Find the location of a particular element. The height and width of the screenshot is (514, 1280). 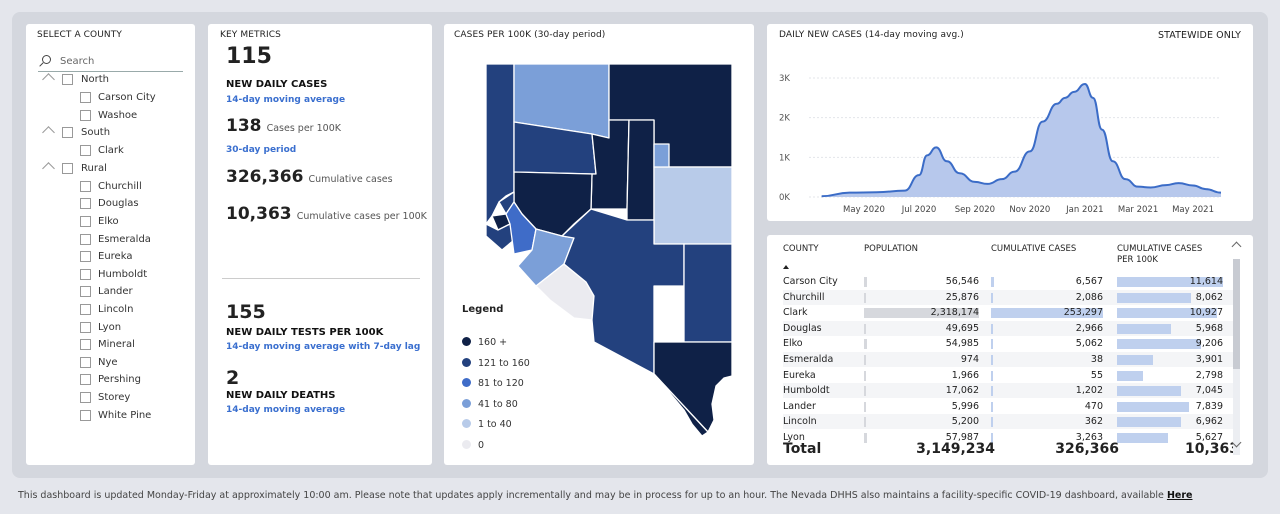

cell-population: 49,695 is located at coordinates (962, 328).